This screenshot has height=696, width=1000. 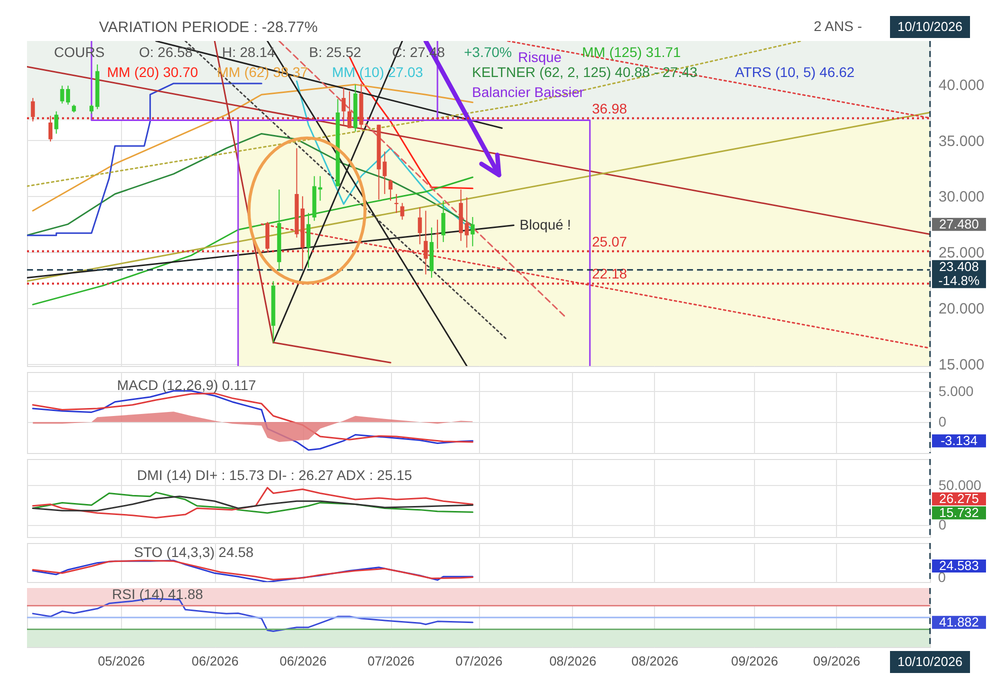 What do you see at coordinates (546, 224) in the screenshot?
I see `annotation: Bloqué !` at bounding box center [546, 224].